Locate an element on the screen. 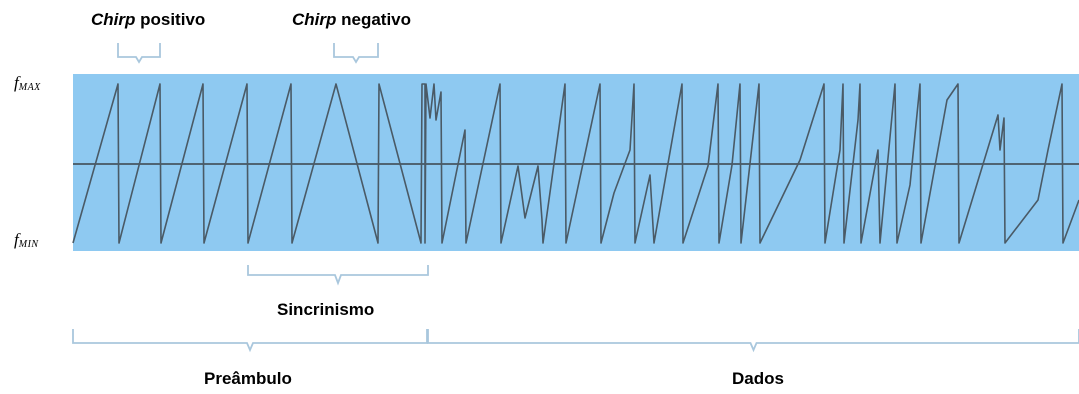 This screenshot has width=1079, height=394. chirp-negative-label-rest: negativo is located at coordinates (374, 19).